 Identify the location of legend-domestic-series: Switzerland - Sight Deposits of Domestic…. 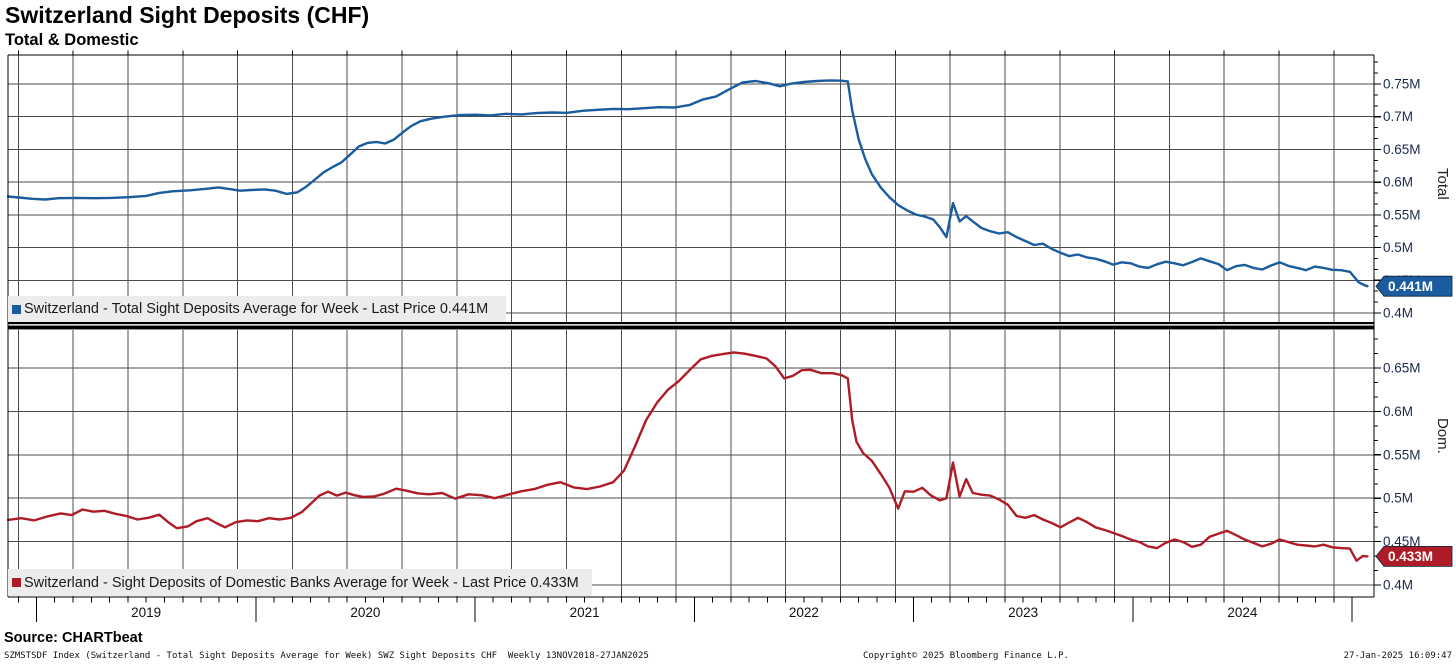
(300, 582).